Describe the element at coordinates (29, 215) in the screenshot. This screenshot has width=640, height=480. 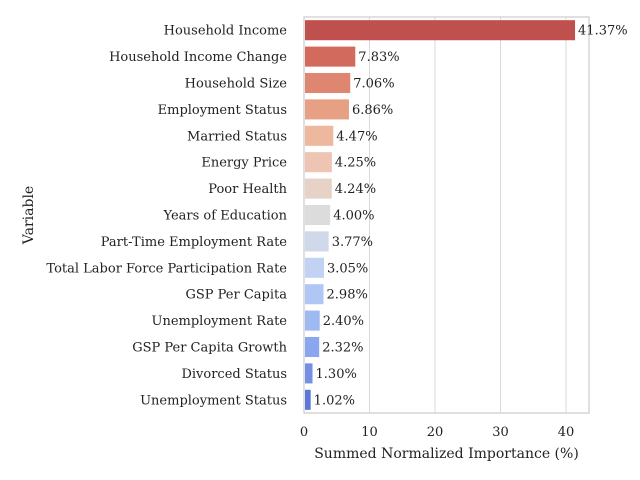
I see `y-axis-title: Variable` at that location.